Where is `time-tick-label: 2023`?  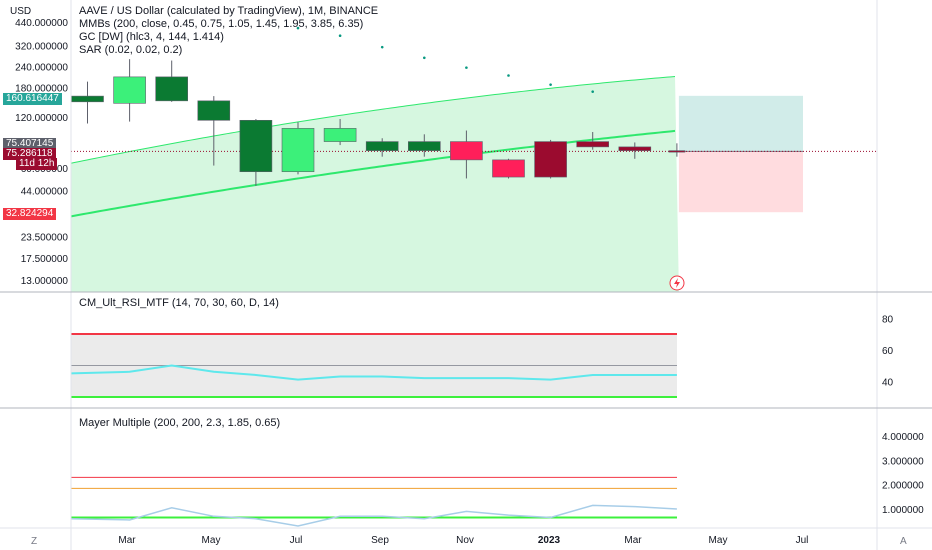
time-tick-label: 2023 is located at coordinates (549, 540).